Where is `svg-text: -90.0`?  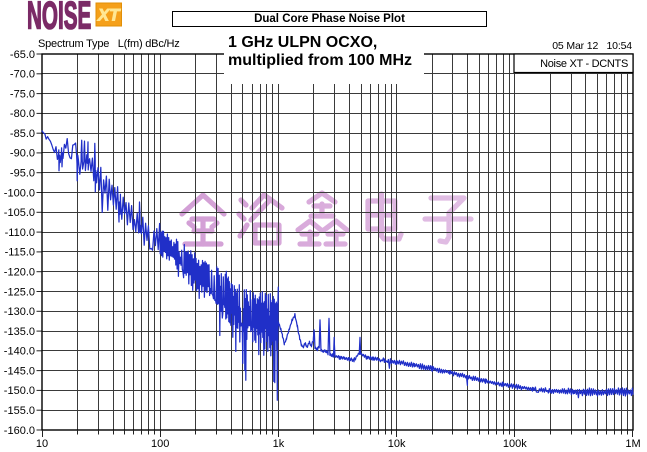 svg-text: -90.0 is located at coordinates (22, 154).